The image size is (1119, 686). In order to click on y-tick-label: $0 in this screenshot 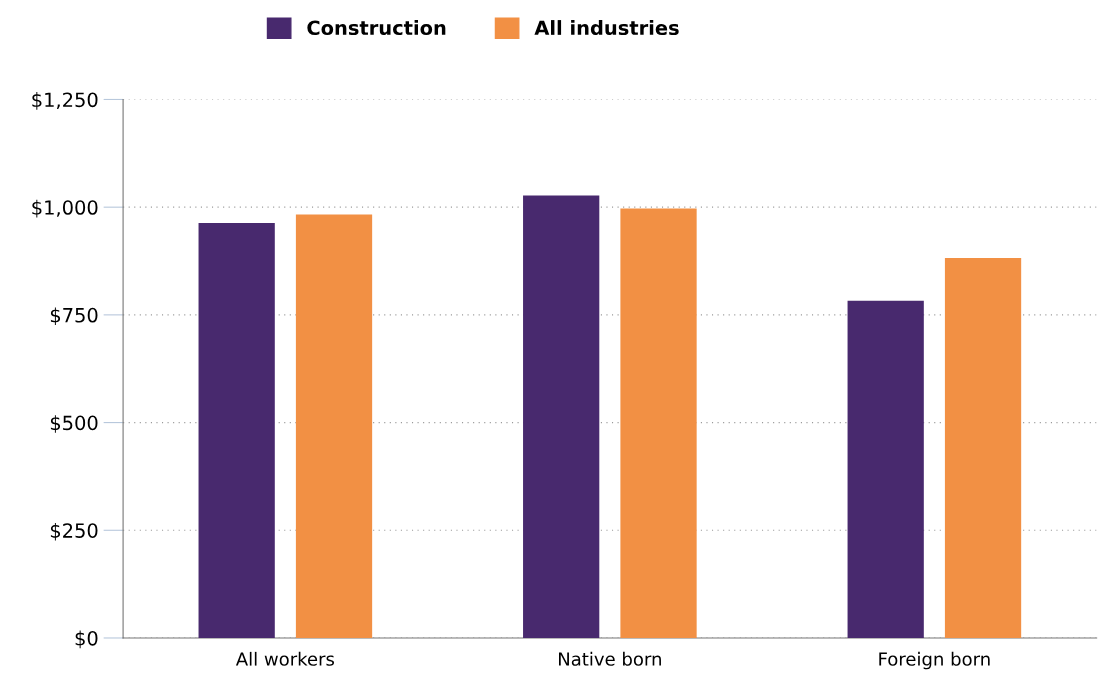, I will do `click(86, 639)`.